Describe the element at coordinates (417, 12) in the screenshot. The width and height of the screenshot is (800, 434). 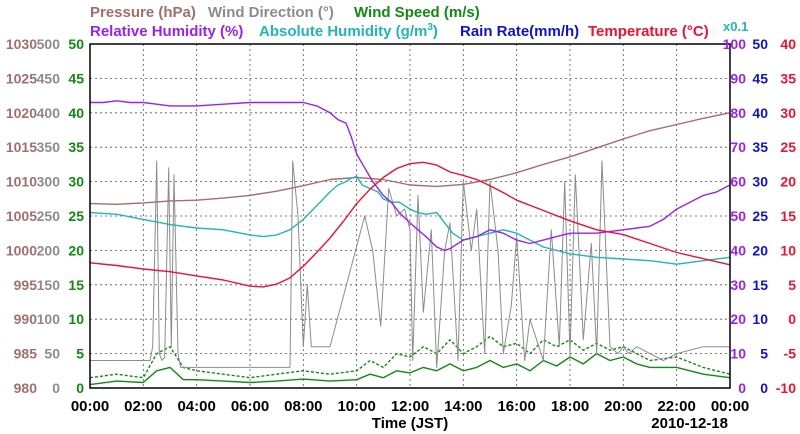
I see `legend-wind-speed: Wind Speed (m/s)` at that location.